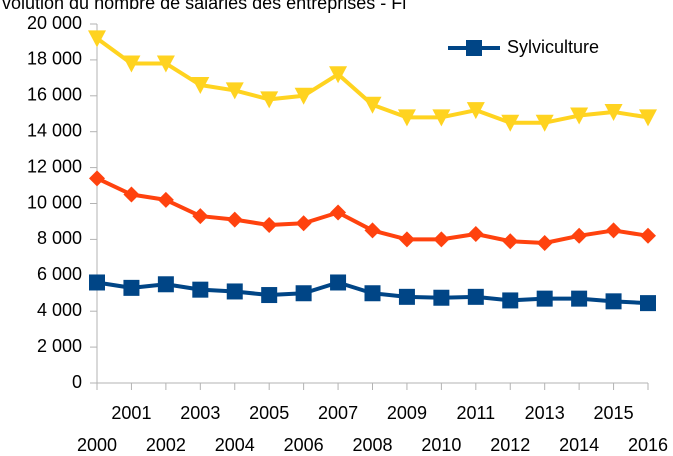  Describe the element at coordinates (648, 445) in the screenshot. I see `x-tick-label: 2016` at that location.